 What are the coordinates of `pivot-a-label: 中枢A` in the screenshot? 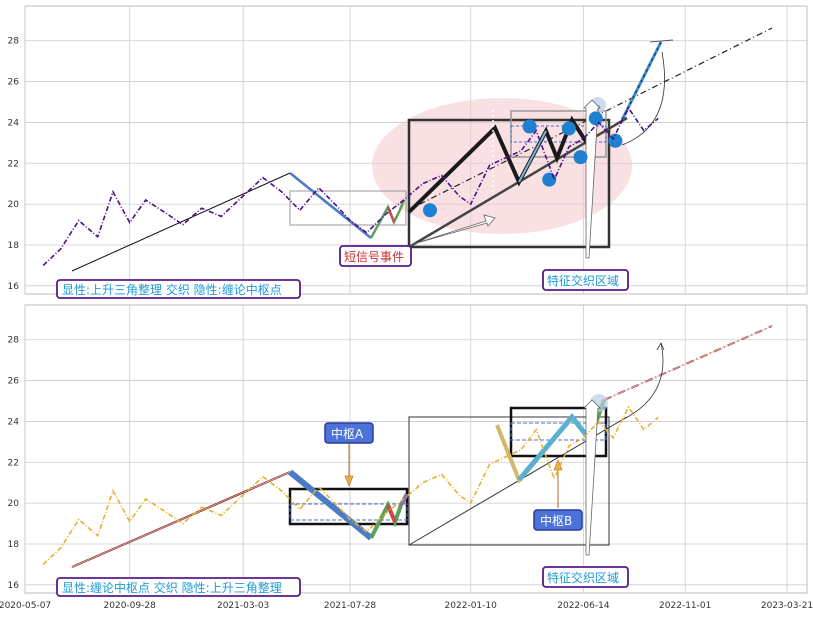 It's located at (347, 433).